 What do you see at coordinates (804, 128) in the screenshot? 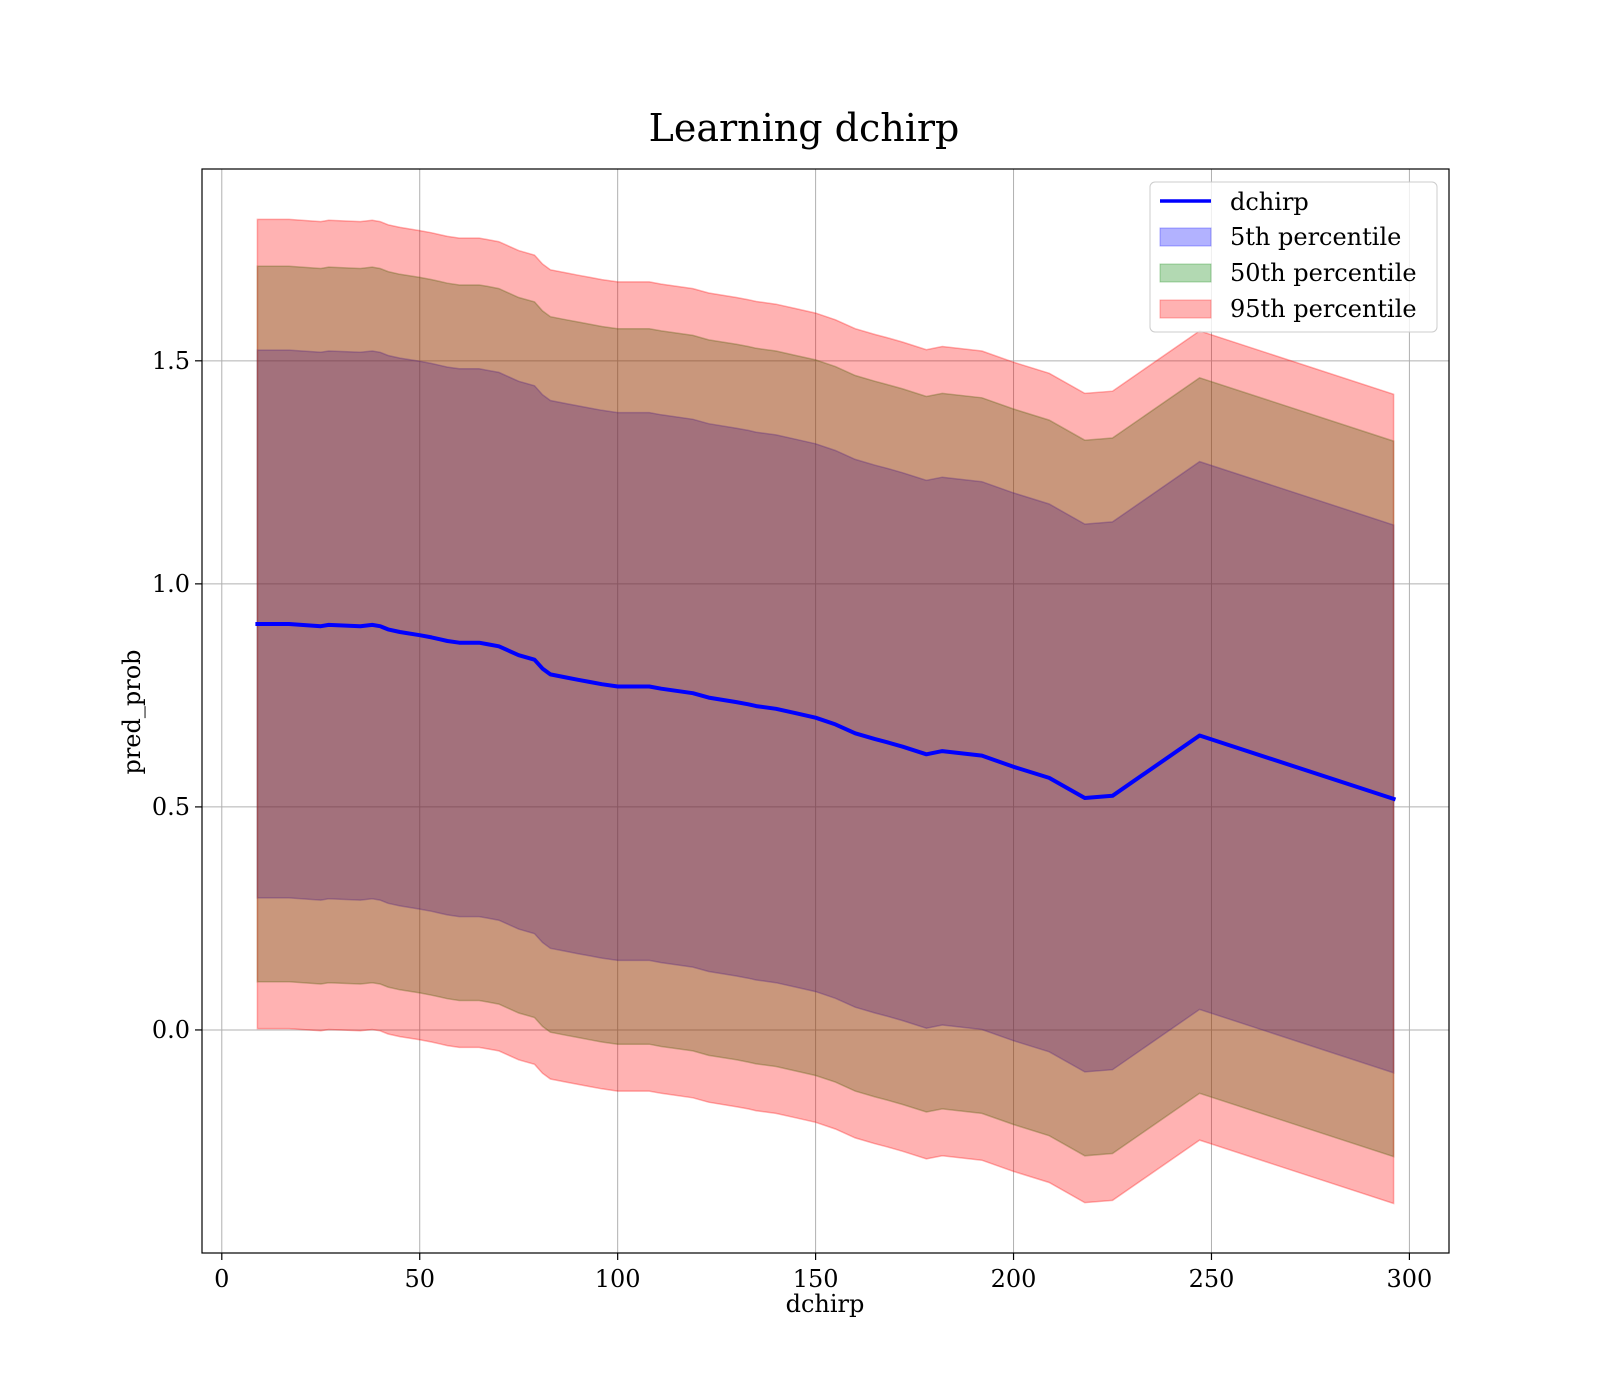
I see `chart-title: Learning dchirp` at bounding box center [804, 128].